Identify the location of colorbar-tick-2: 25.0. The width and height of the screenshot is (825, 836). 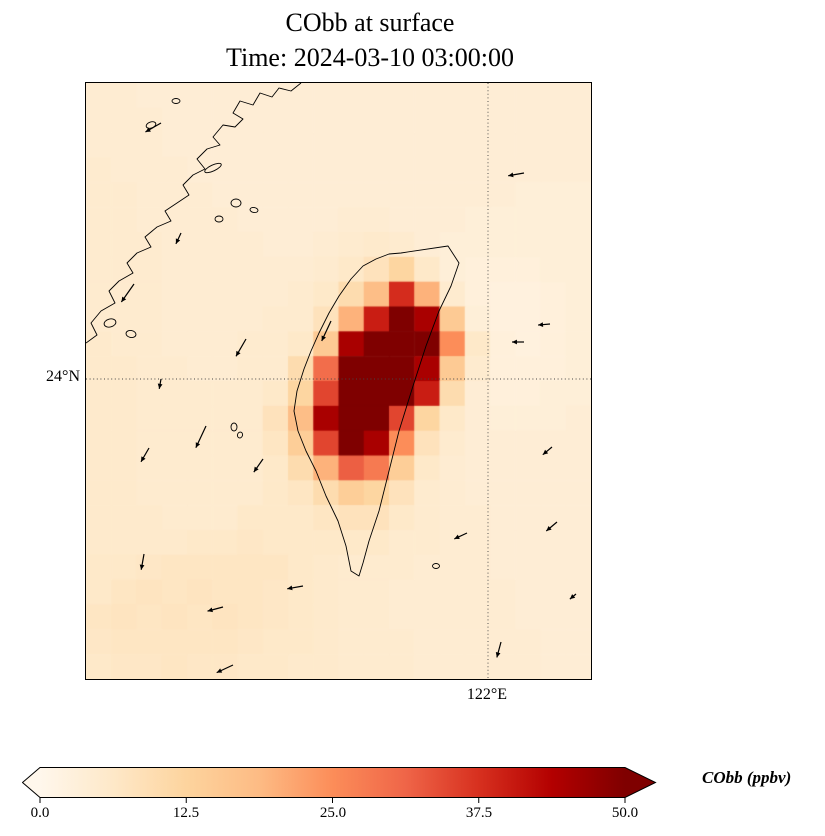
(333, 813).